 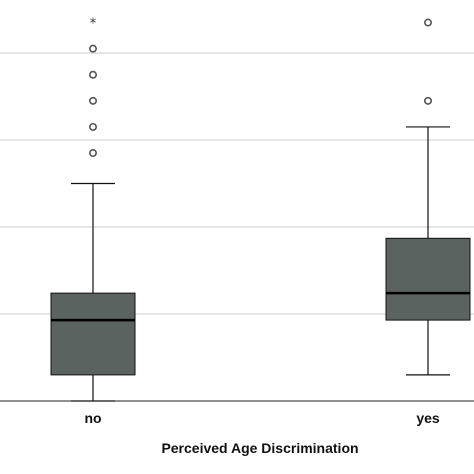 What do you see at coordinates (428, 197) in the screenshot?
I see `box-group-yes` at bounding box center [428, 197].